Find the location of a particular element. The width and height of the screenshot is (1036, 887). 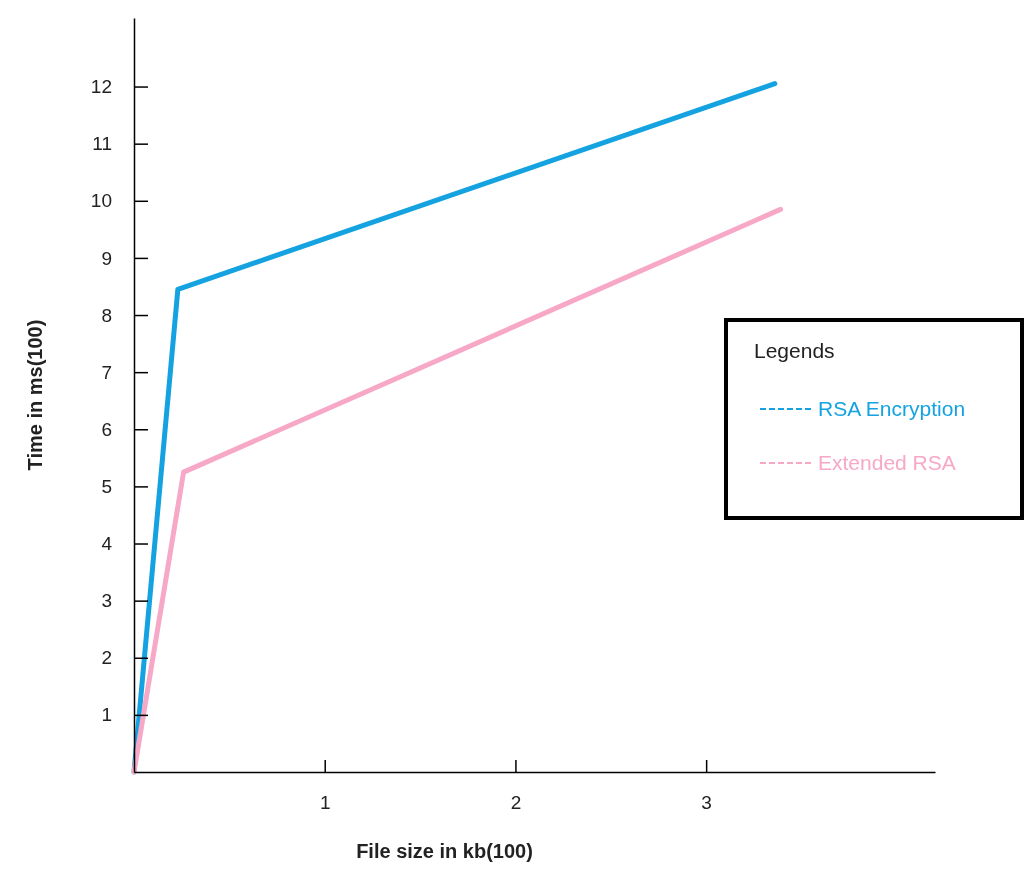

y-axis-title: Time in ms(100) is located at coordinates (35, 395).